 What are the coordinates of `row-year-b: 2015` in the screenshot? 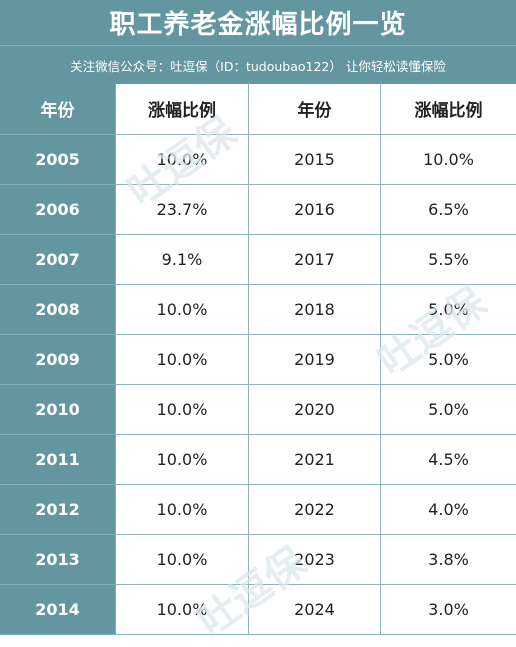 It's located at (315, 160).